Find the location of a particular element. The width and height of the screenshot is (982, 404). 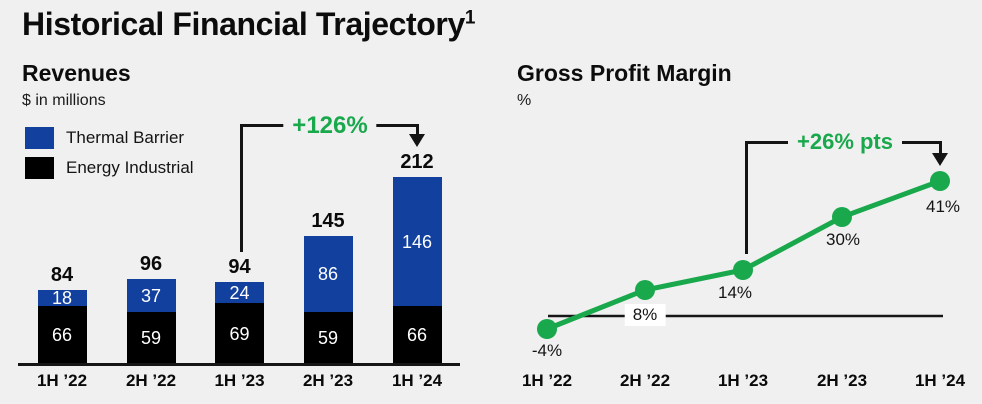

legend-label-thermal-barrier: Thermal Barrier is located at coordinates (125, 137).